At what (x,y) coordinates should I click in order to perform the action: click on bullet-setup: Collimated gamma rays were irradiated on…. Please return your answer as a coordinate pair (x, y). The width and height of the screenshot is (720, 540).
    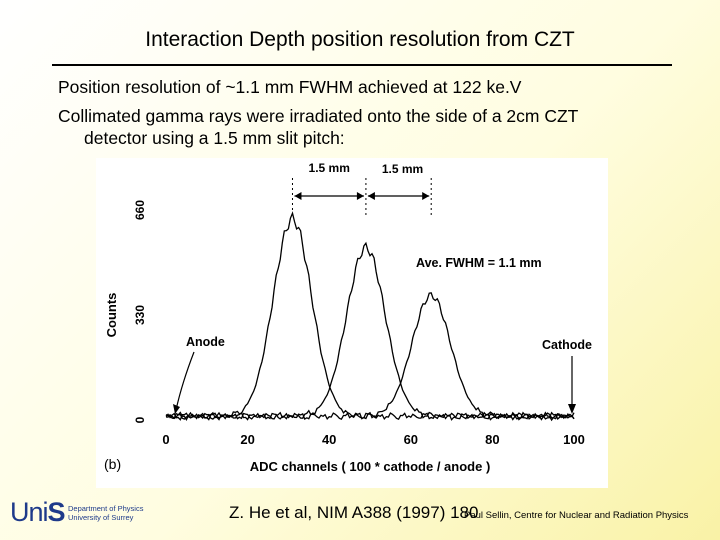
    Looking at the image, I should click on (363, 127).